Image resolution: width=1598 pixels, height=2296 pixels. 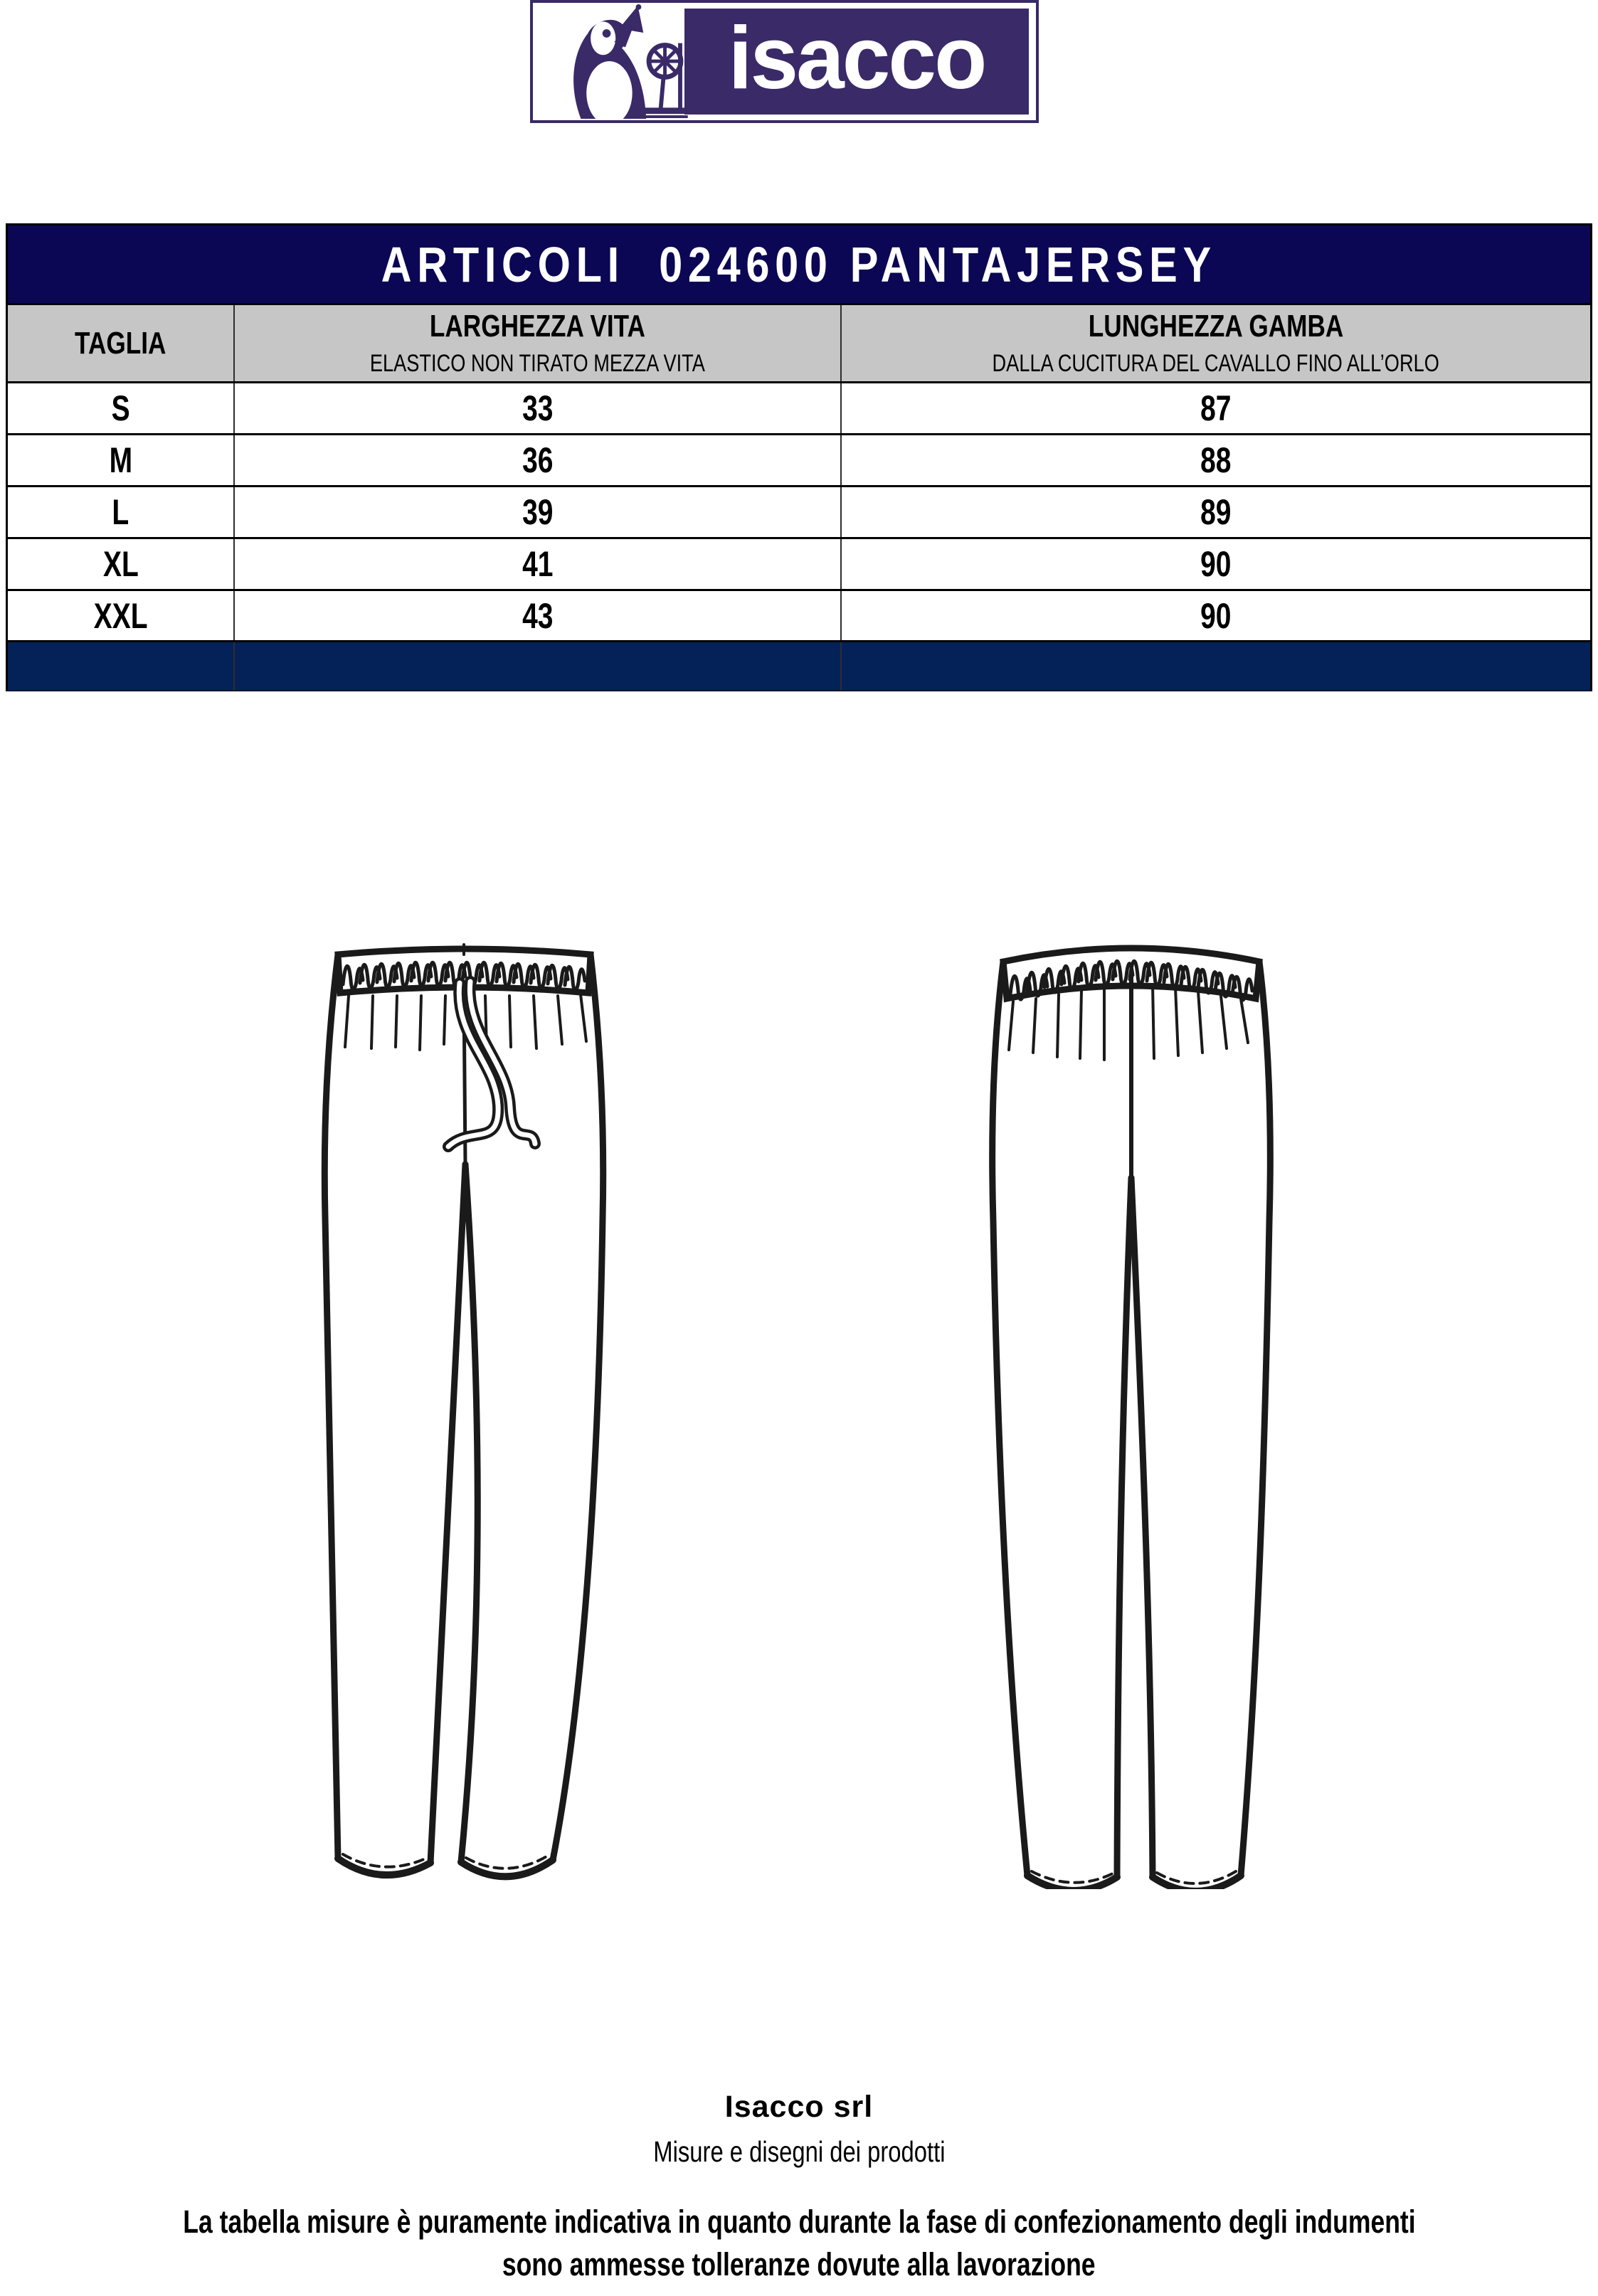 What do you see at coordinates (636, 62) in the screenshot?
I see `penguin-cocktail-icon` at bounding box center [636, 62].